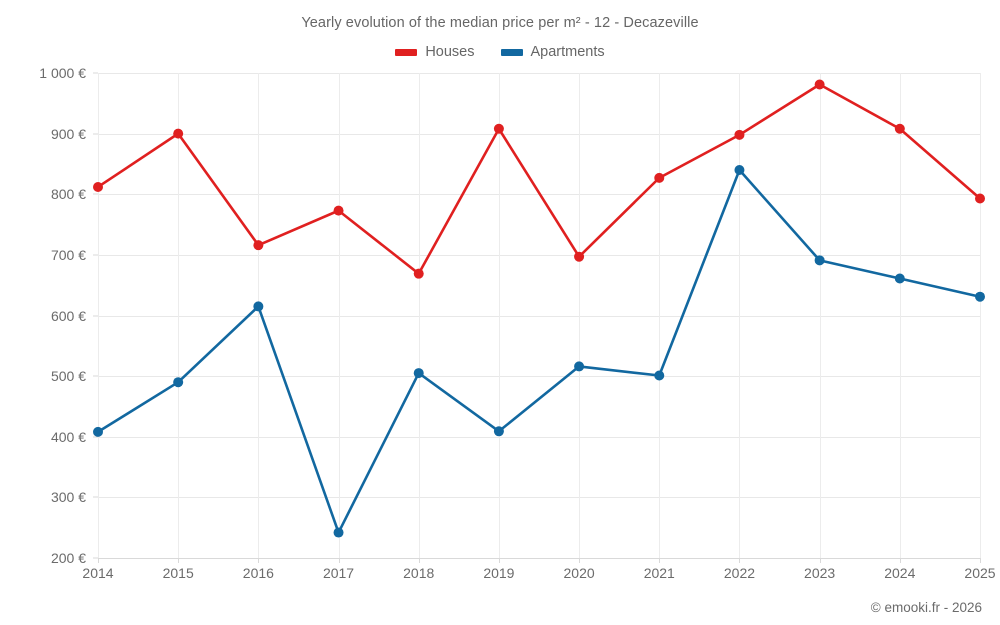 The image size is (1000, 625). I want to click on legend-item-apartments: Apartments, so click(552, 52).